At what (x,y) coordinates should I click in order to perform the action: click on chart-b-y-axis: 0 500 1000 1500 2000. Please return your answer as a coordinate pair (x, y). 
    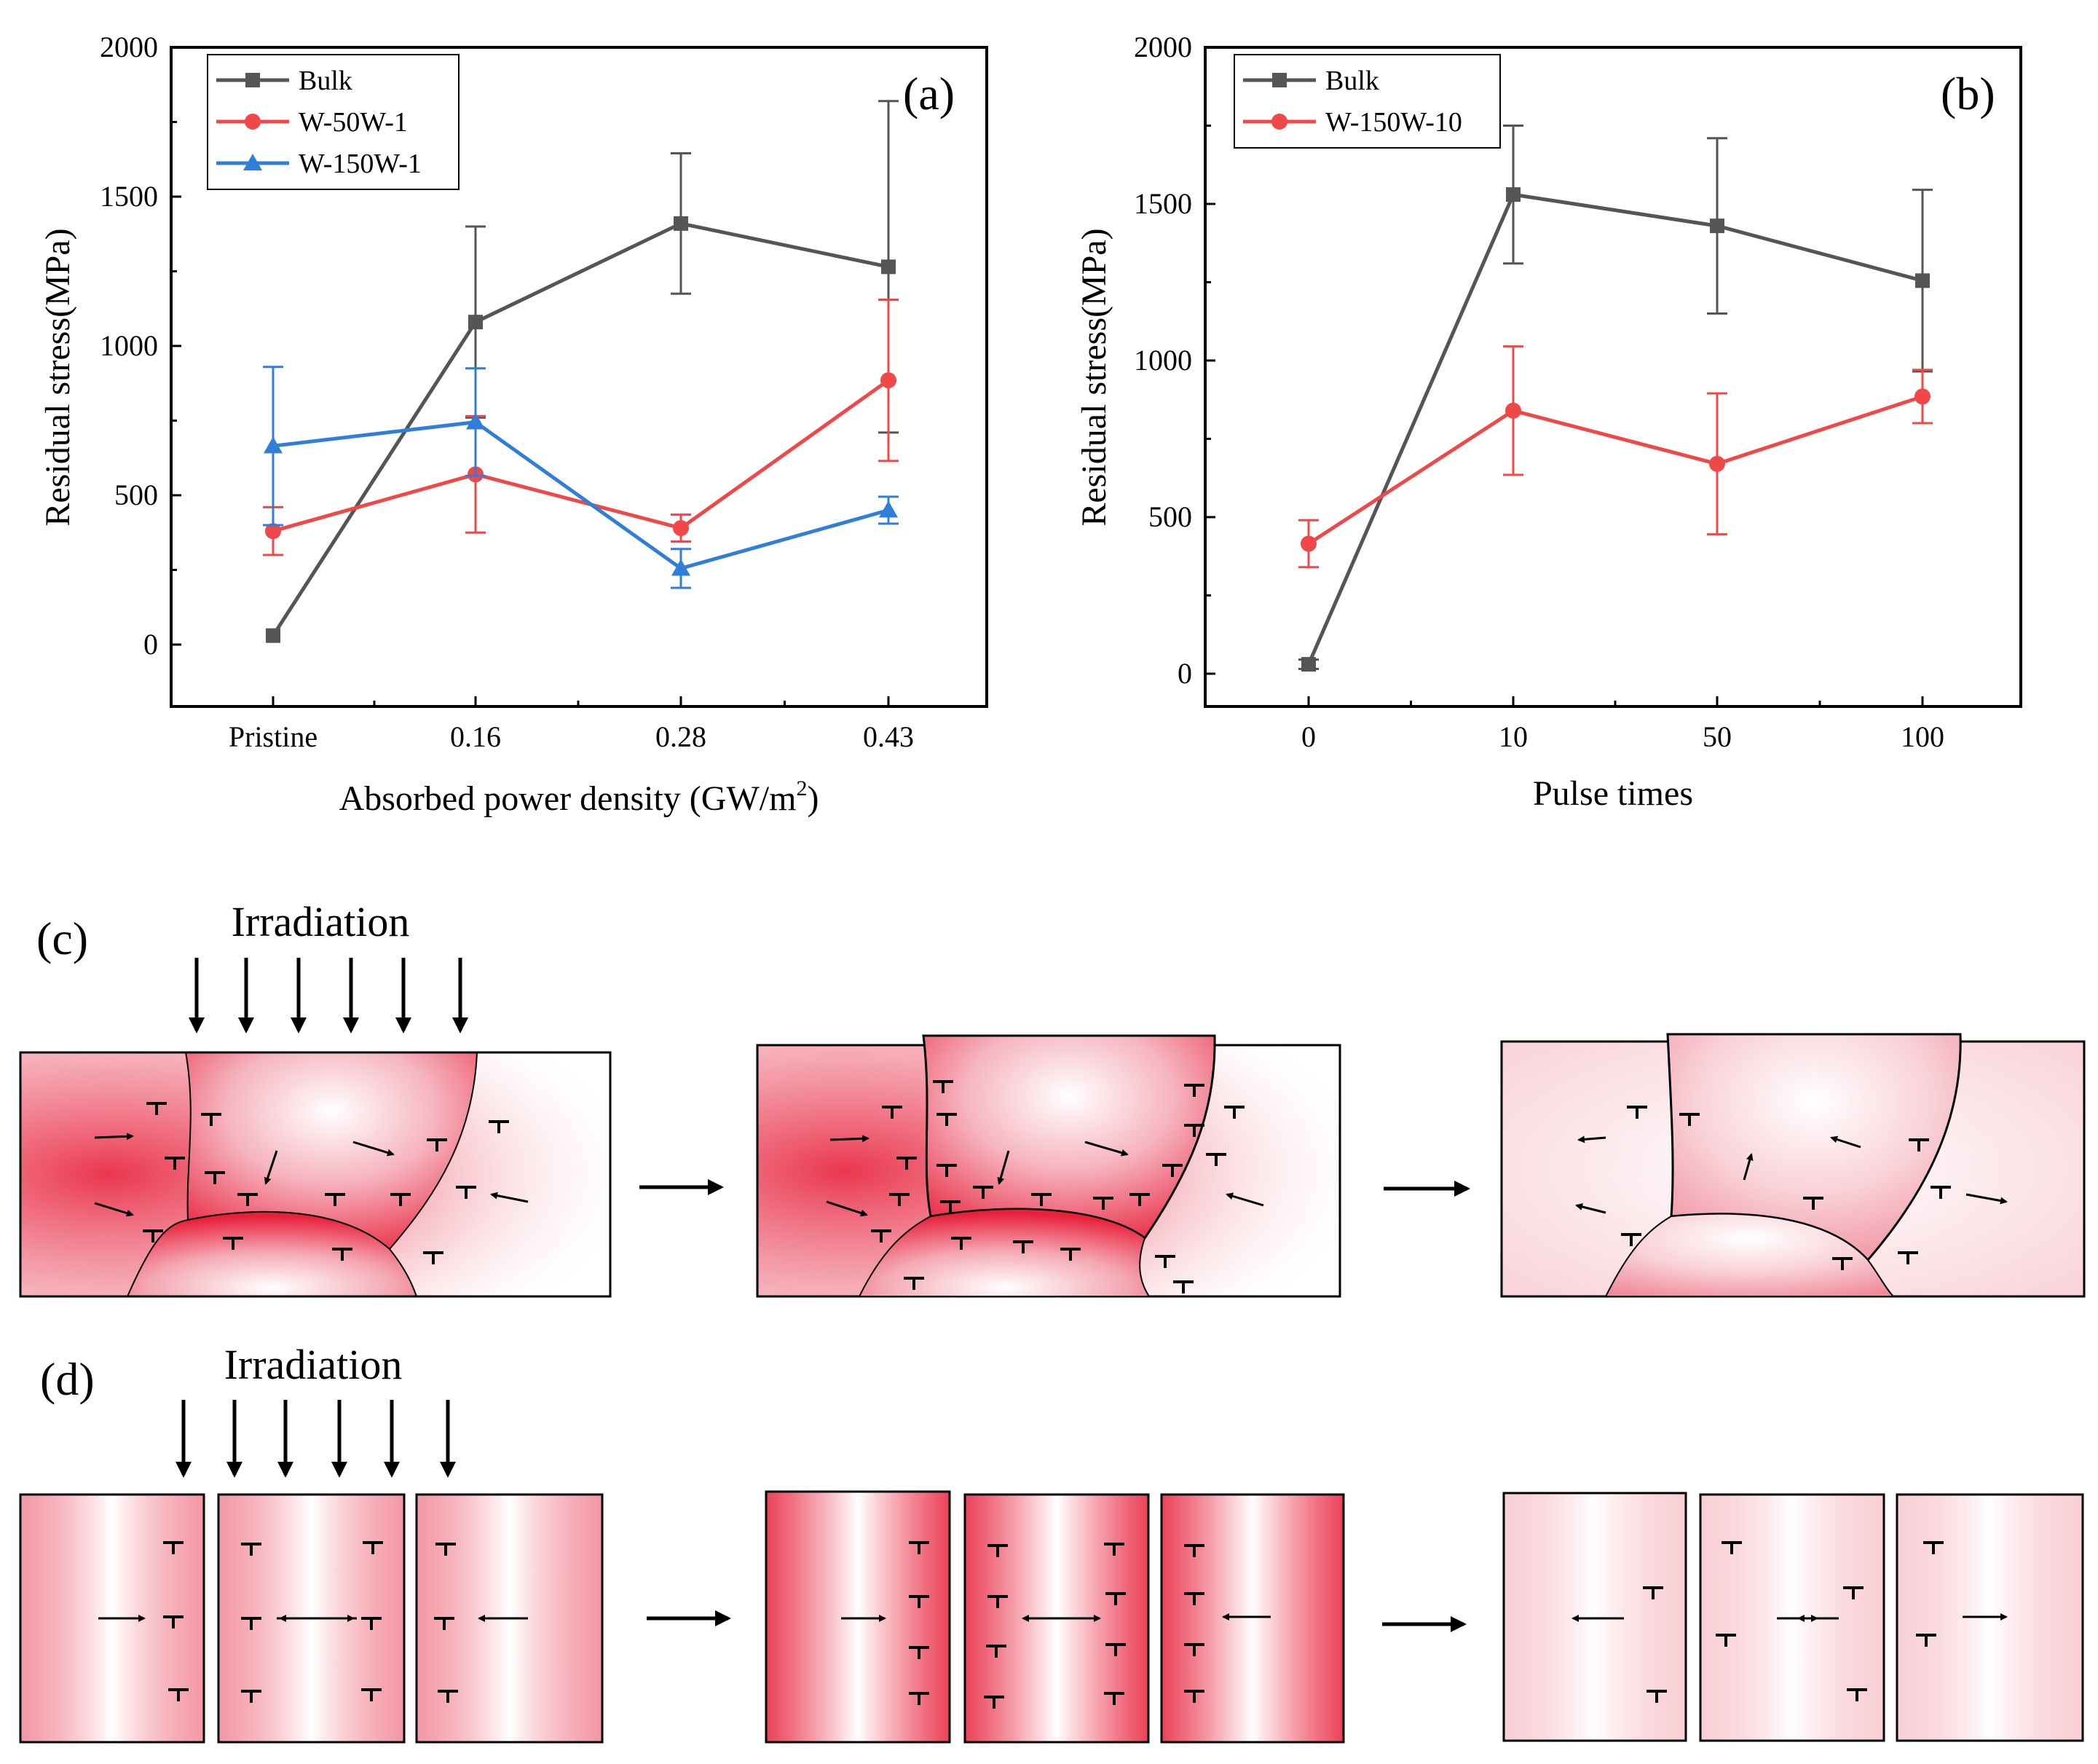
    Looking at the image, I should click on (1174, 360).